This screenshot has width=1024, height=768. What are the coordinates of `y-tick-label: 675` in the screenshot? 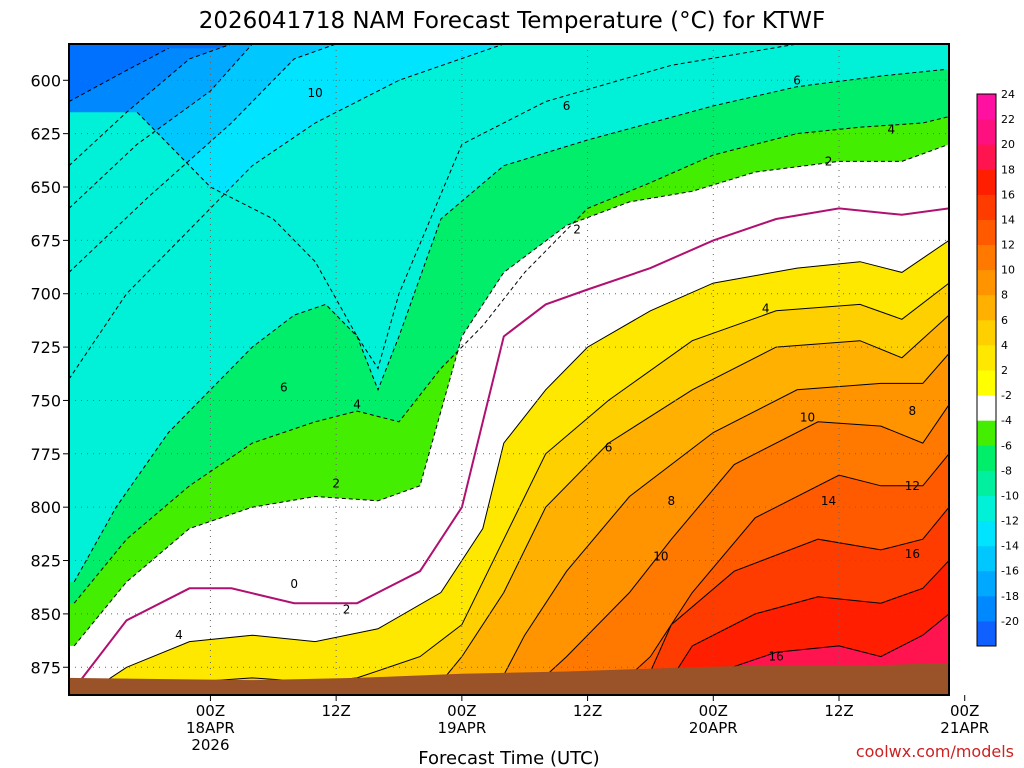 It's located at (45, 240).